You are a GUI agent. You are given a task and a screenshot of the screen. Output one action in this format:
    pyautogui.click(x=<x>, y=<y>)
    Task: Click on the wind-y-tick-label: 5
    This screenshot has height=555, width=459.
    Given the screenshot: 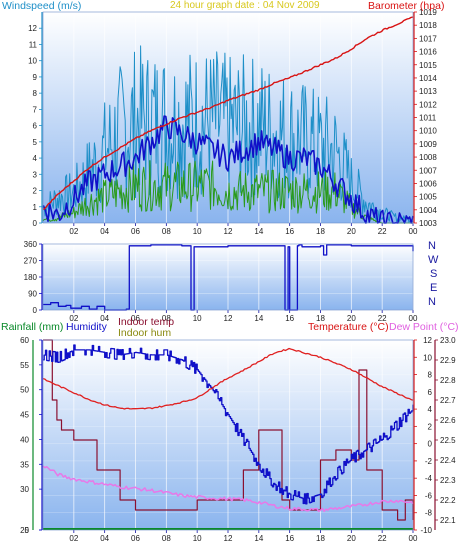 What is the action you would take?
    pyautogui.click(x=35, y=142)
    